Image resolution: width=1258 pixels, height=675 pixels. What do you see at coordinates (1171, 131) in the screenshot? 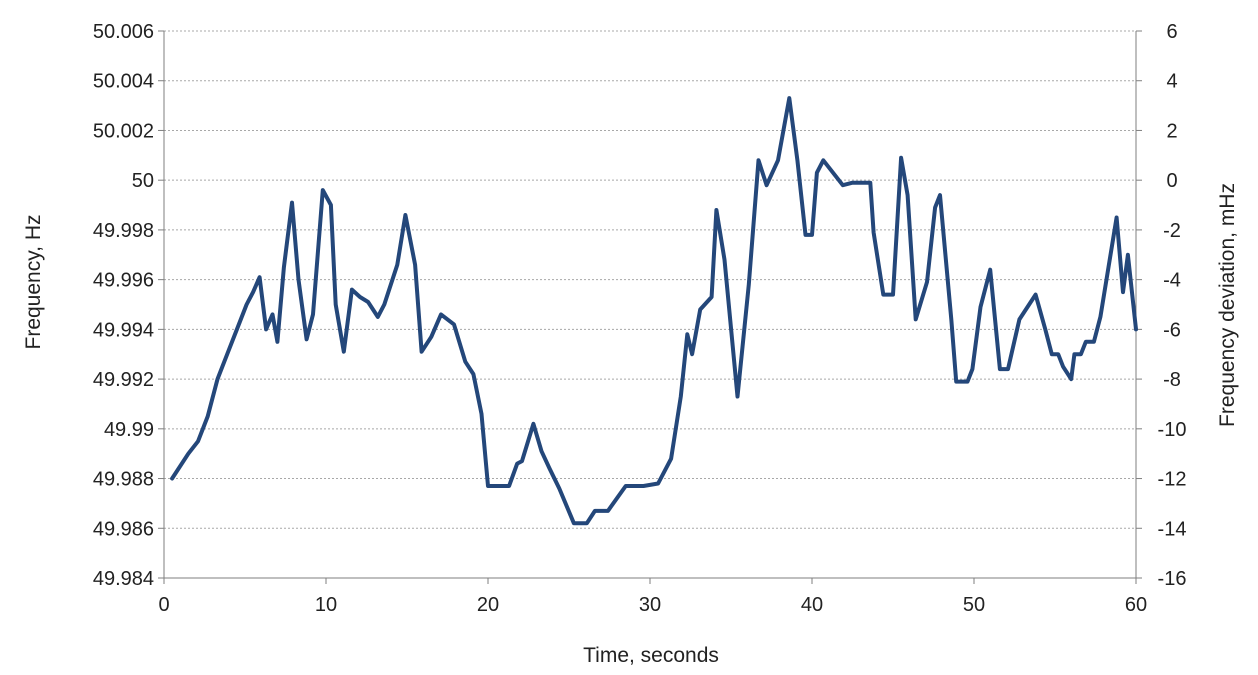
I see `right-tick-label: 2` at bounding box center [1171, 131].